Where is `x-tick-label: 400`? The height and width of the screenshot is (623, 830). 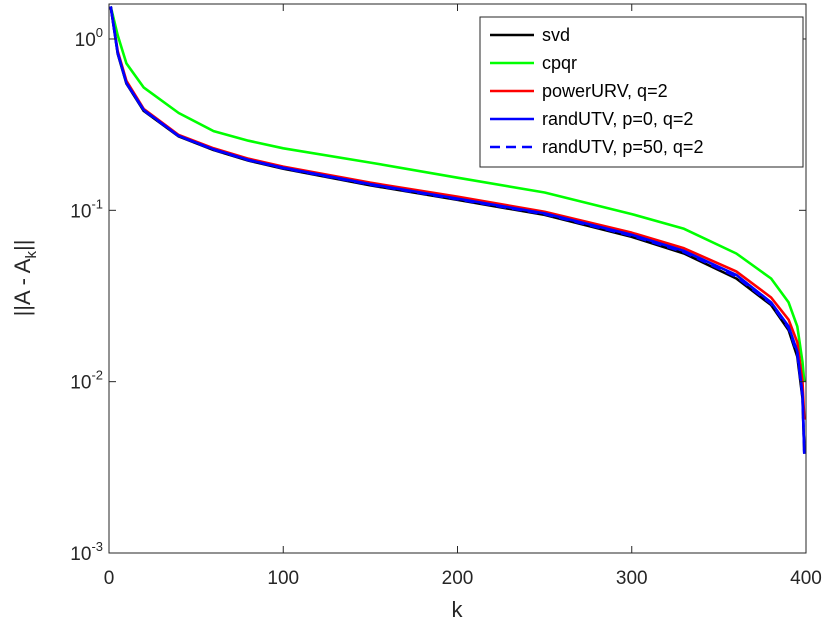
x-tick-label: 400 is located at coordinates (806, 578).